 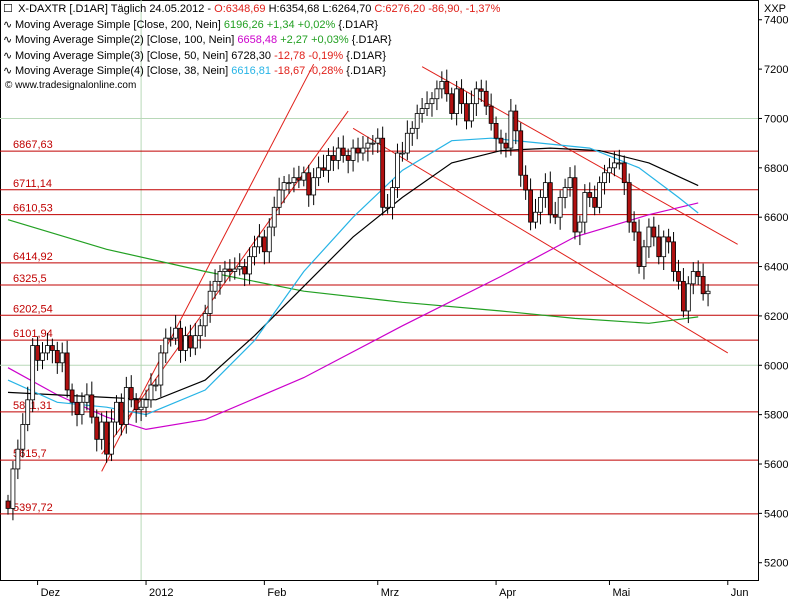 I want to click on level-label: 6202,54, so click(x=33, y=309).